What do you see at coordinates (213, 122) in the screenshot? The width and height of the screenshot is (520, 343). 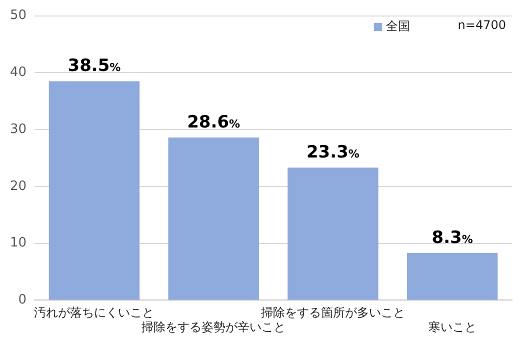 I see `data-label: 28.6%` at bounding box center [213, 122].